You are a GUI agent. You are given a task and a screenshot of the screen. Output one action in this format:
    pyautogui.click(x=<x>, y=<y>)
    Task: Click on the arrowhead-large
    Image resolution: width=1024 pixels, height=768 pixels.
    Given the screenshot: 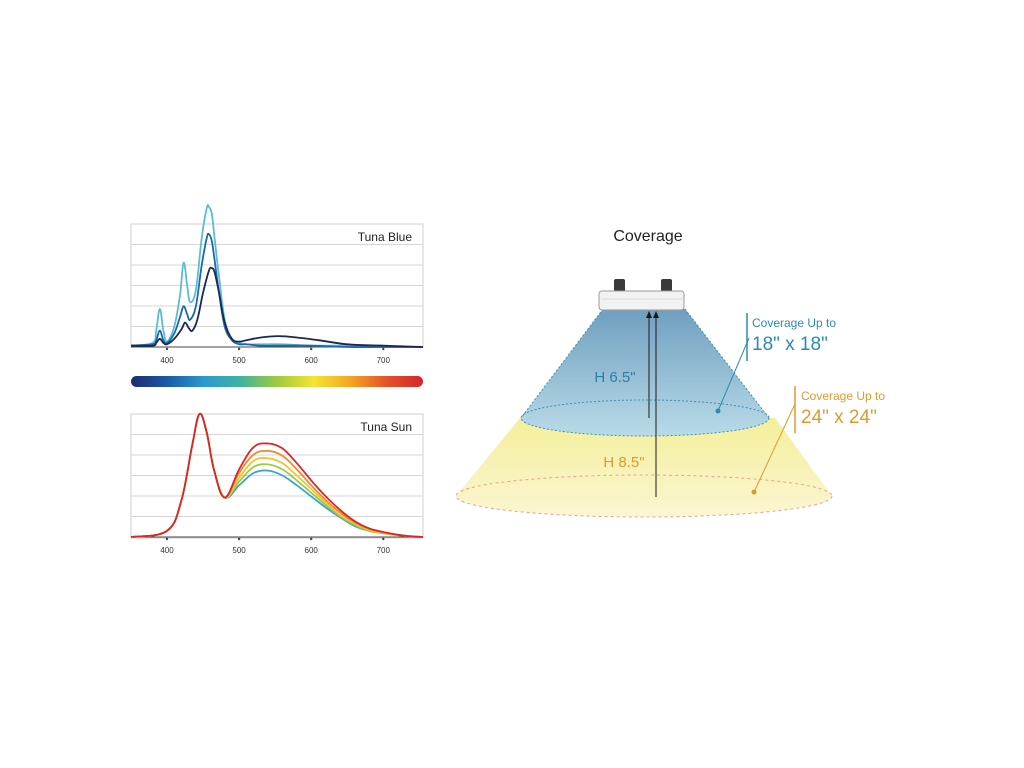 What is the action you would take?
    pyautogui.click(x=656, y=314)
    